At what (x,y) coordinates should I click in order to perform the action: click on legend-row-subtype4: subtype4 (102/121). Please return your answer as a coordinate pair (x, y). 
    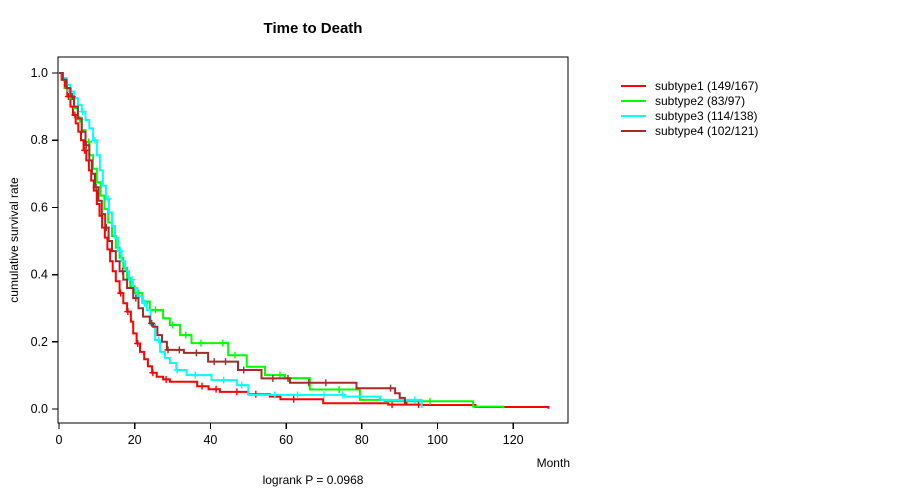
    Looking at the image, I should click on (689, 130).